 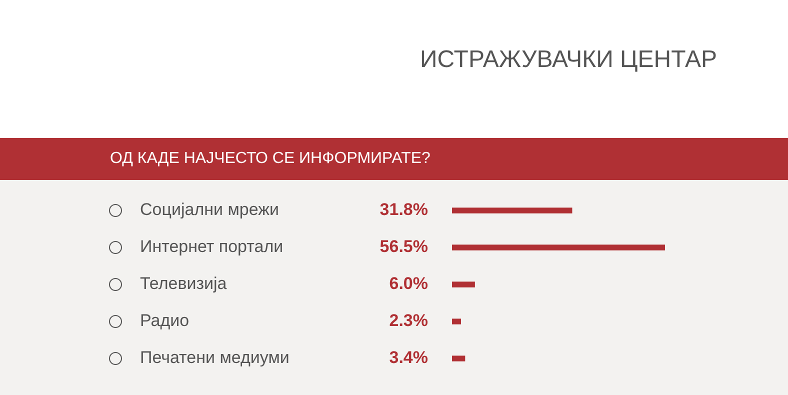 What do you see at coordinates (404, 210) in the screenshot?
I see `data-label: 31.8%` at bounding box center [404, 210].